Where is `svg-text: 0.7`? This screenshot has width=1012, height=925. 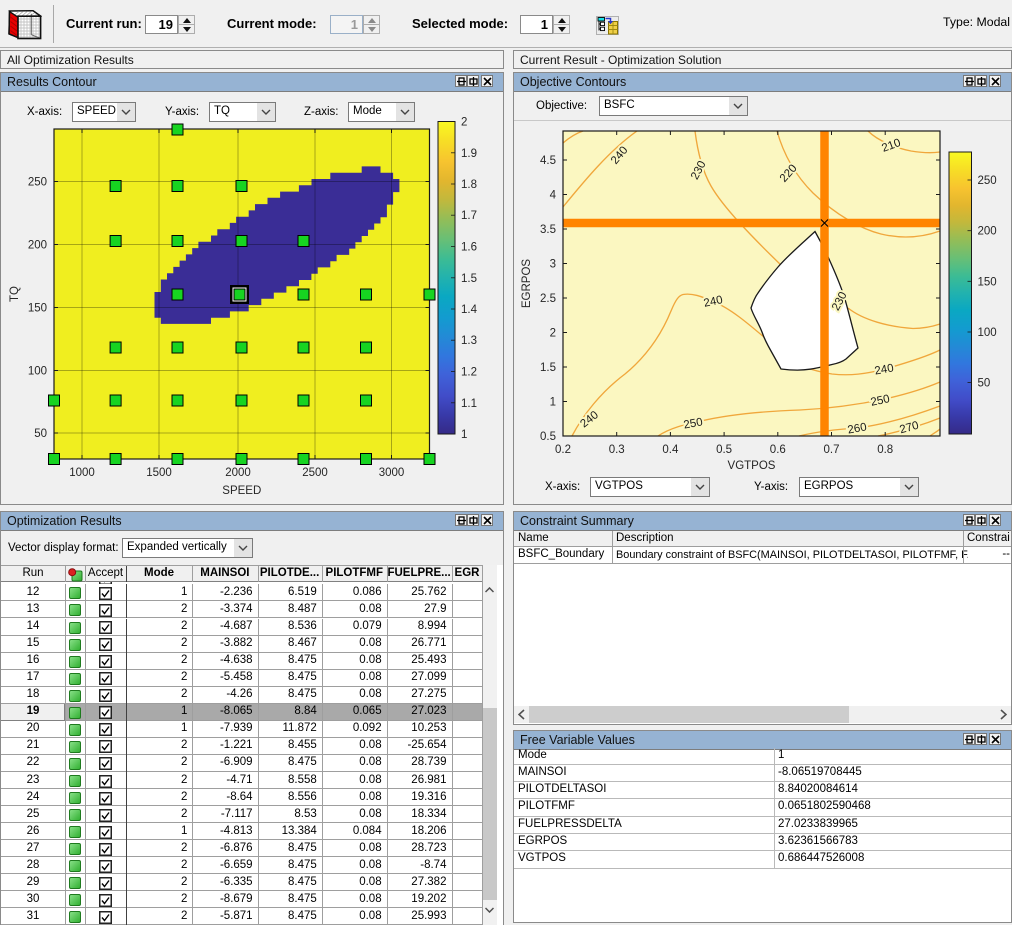
svg-text: 0.7 is located at coordinates (832, 450).